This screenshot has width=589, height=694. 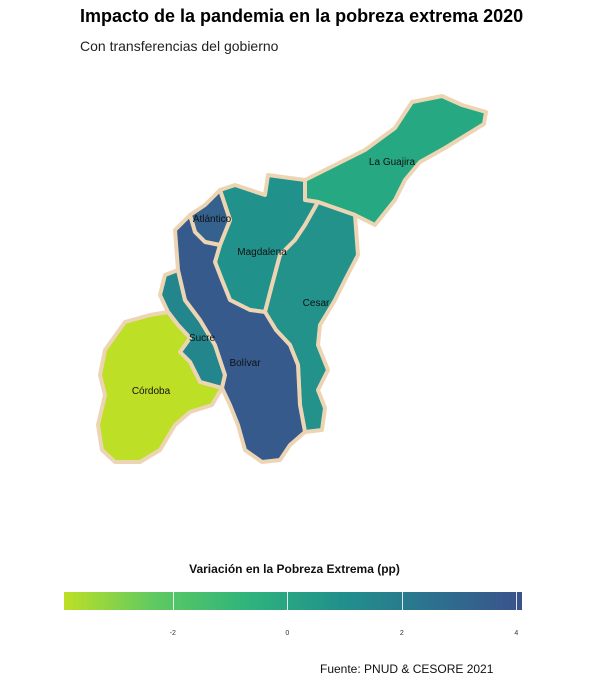 I want to click on region-label-atlantico: Atlántico, so click(x=212, y=219).